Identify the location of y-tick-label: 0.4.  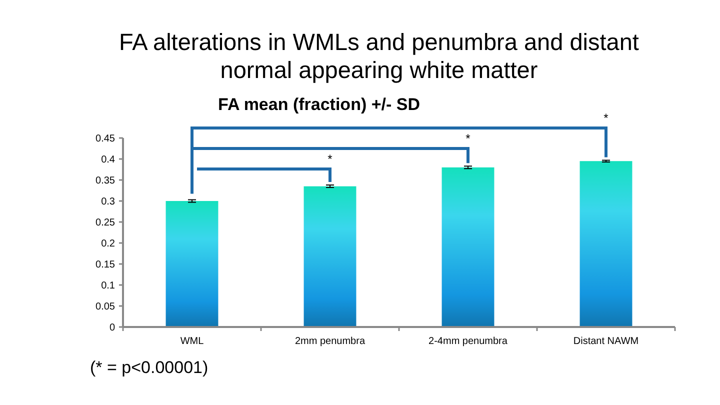
(108, 160).